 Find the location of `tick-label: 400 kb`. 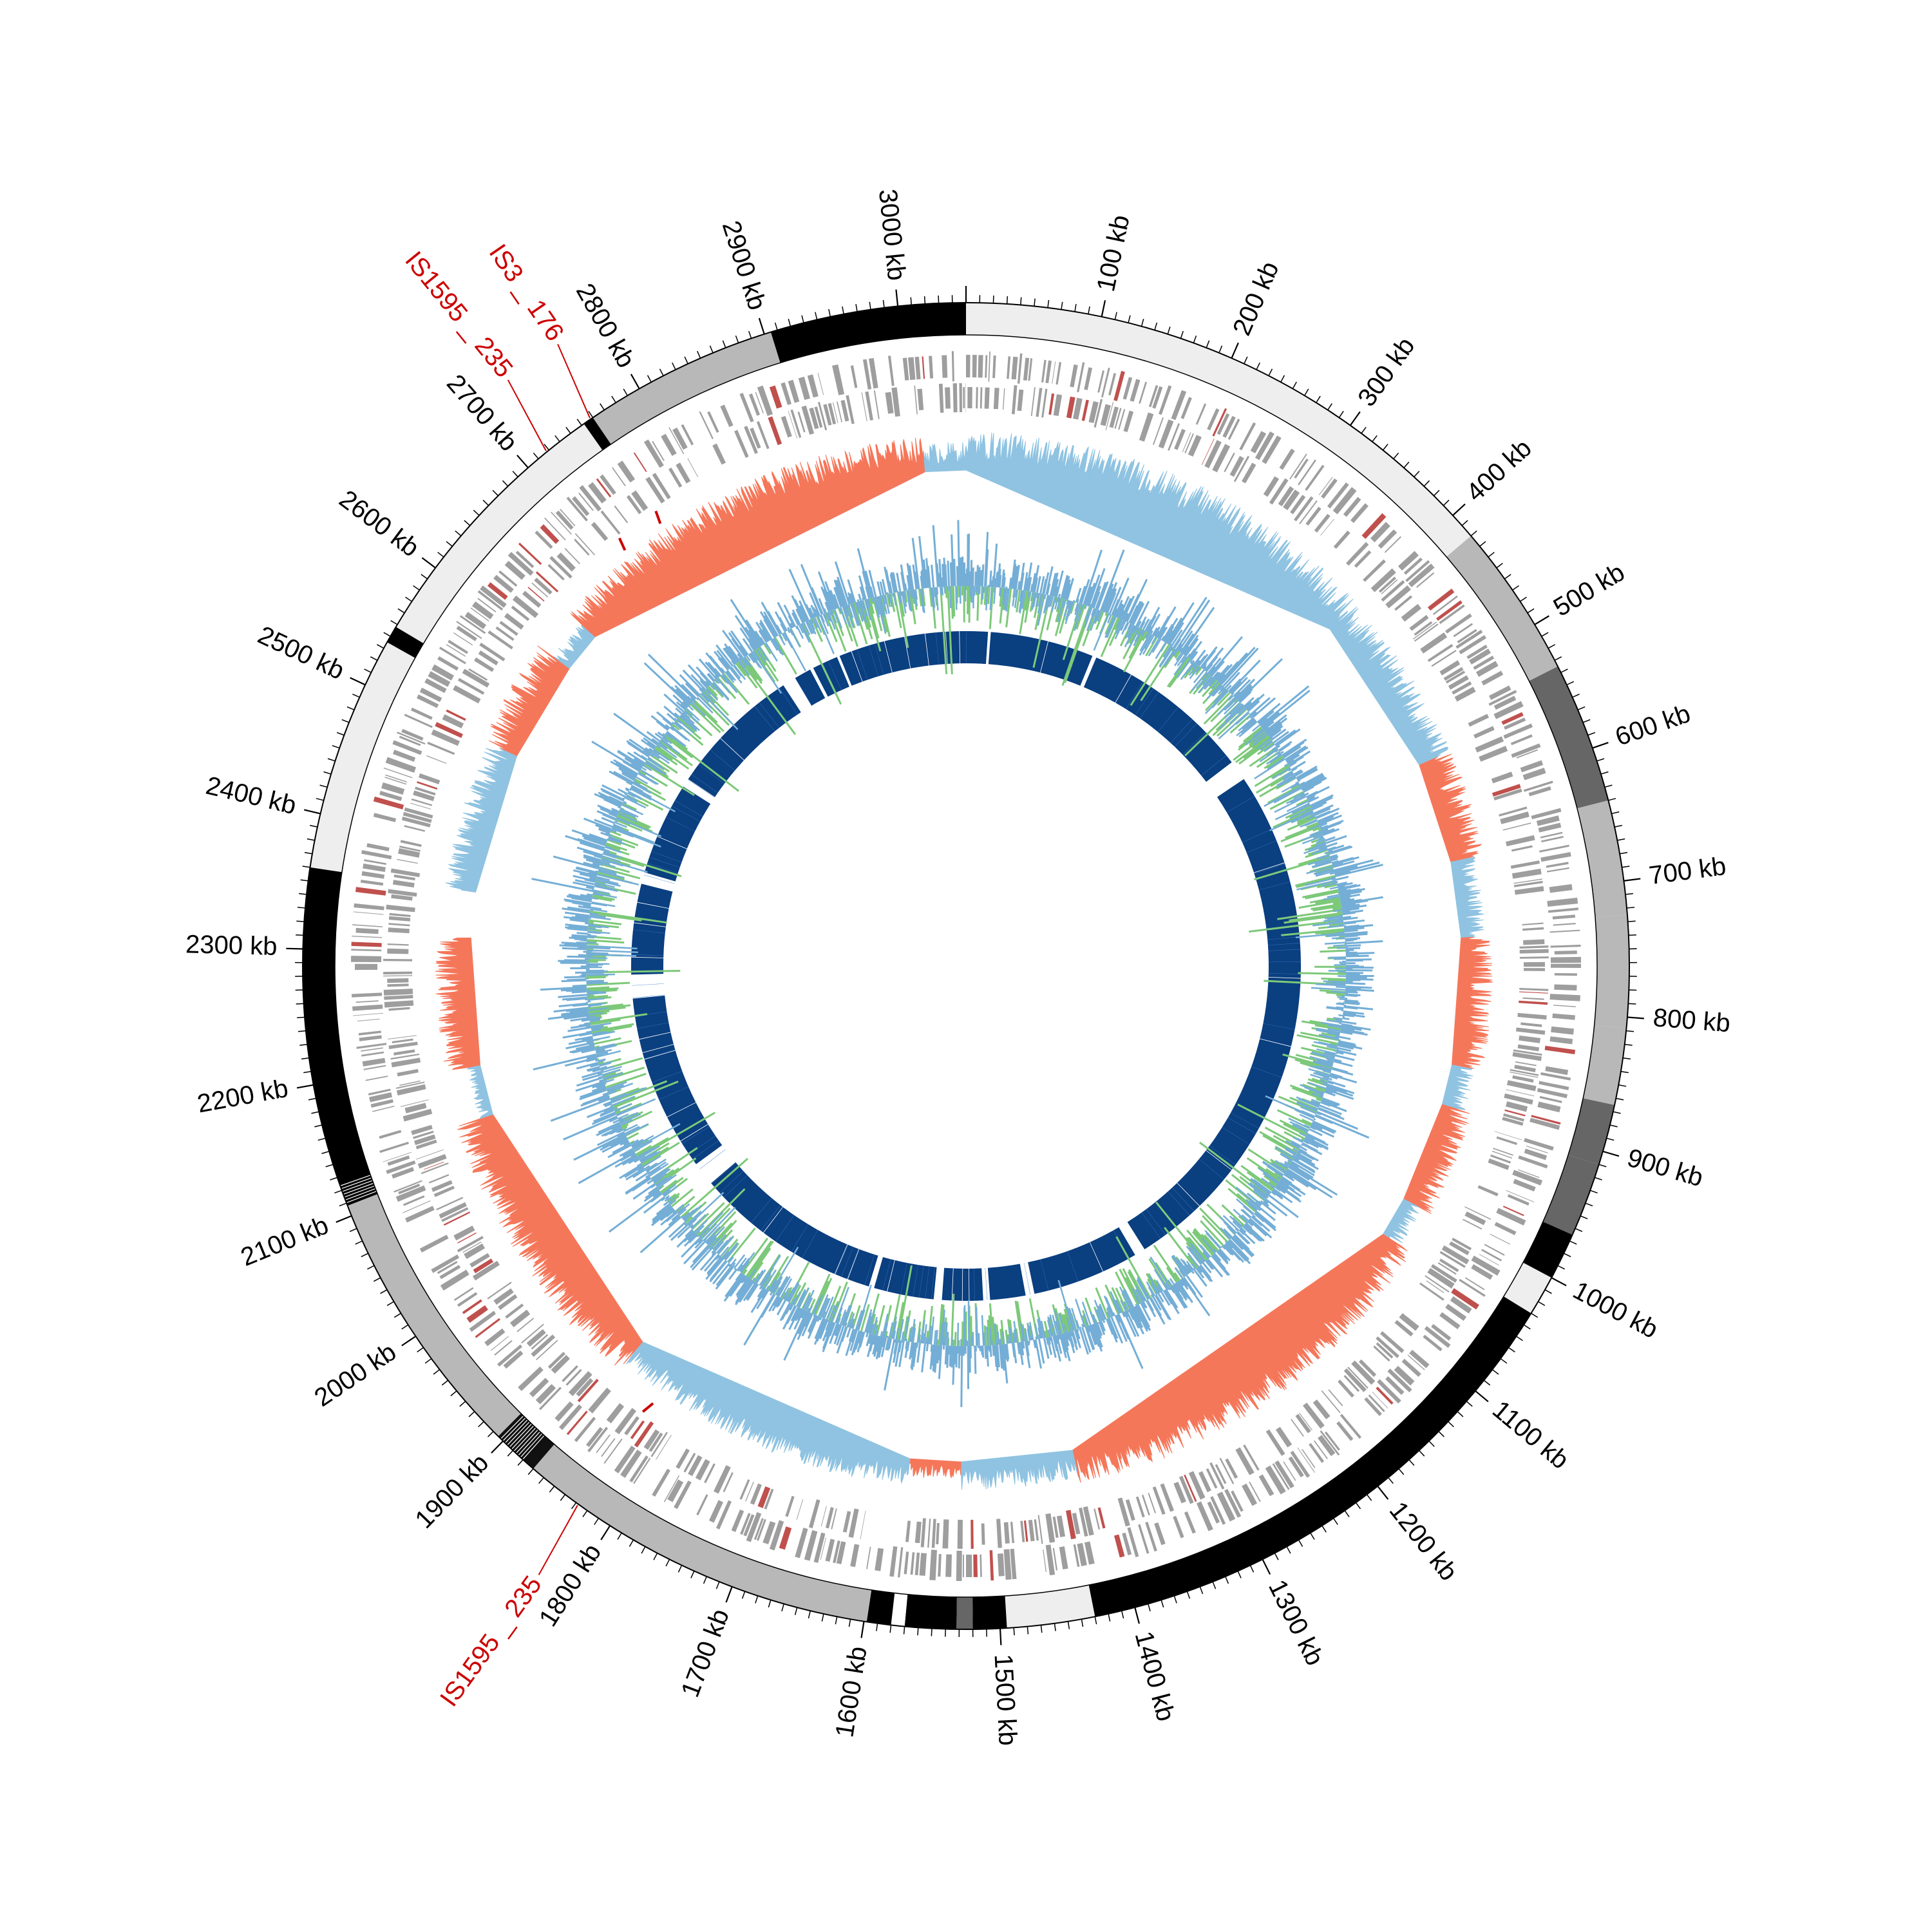

tick-label: 400 kb is located at coordinates (1499, 470).